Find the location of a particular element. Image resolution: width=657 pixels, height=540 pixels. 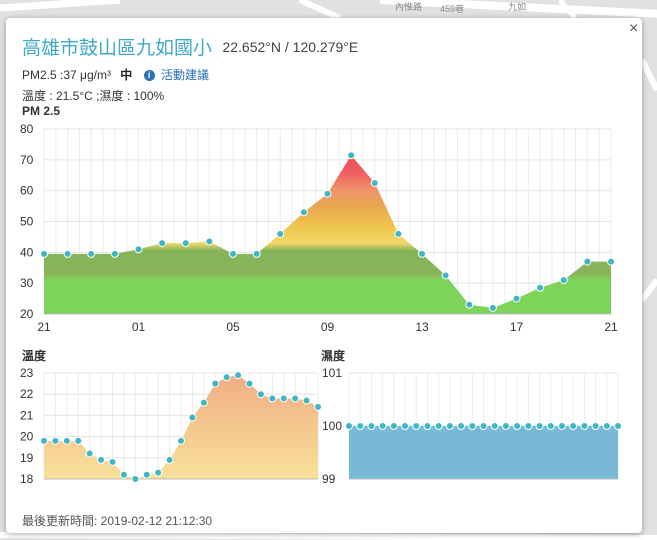

temp-humidity-summary: 溫度 : 21.5°C ;濕度 : 100% is located at coordinates (93, 96).